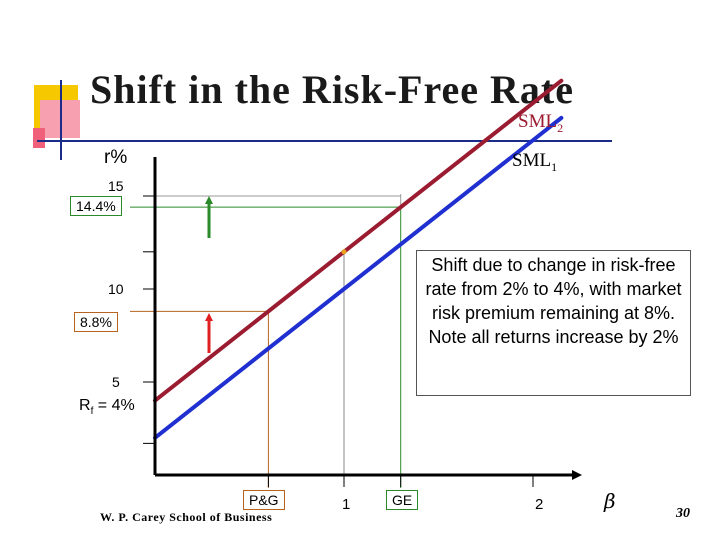 The width and height of the screenshot is (720, 540). What do you see at coordinates (402, 500) in the screenshot?
I see `ge-label: GE` at bounding box center [402, 500].